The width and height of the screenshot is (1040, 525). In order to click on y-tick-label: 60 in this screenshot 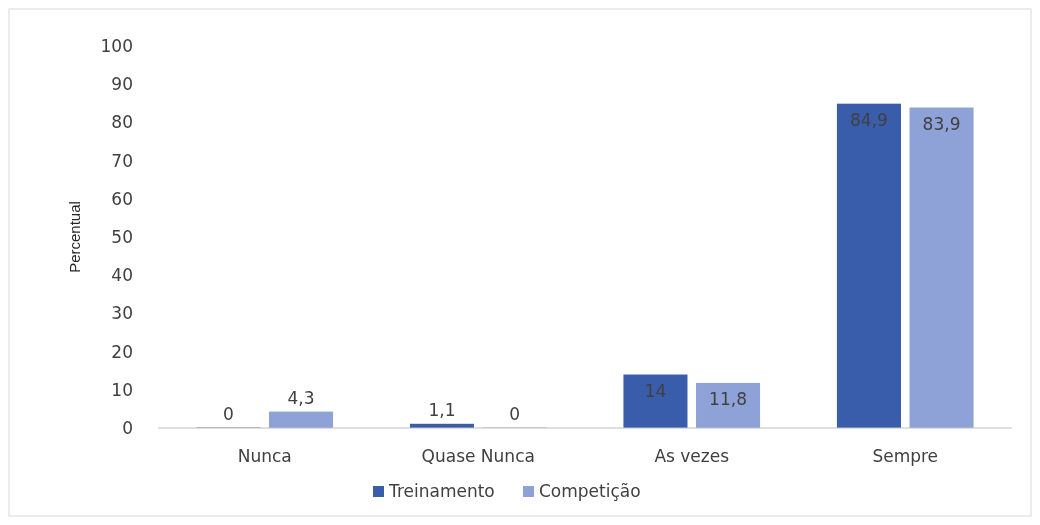, I will do `click(122, 198)`.